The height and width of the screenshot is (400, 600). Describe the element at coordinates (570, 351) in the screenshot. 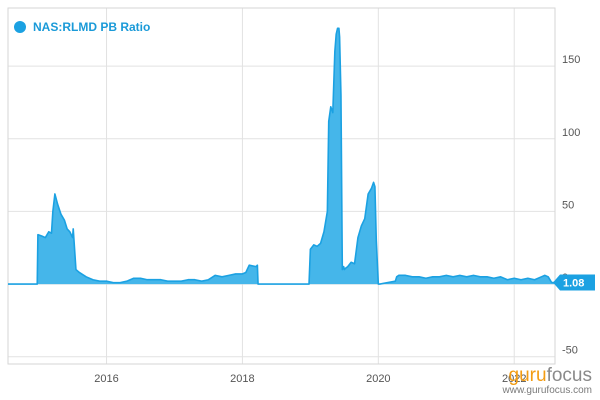

I see `y-tick-label: -50` at that location.